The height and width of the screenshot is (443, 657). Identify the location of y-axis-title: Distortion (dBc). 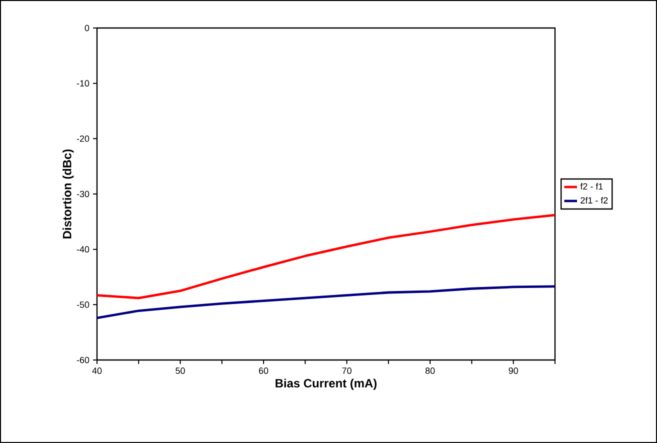
(68, 193).